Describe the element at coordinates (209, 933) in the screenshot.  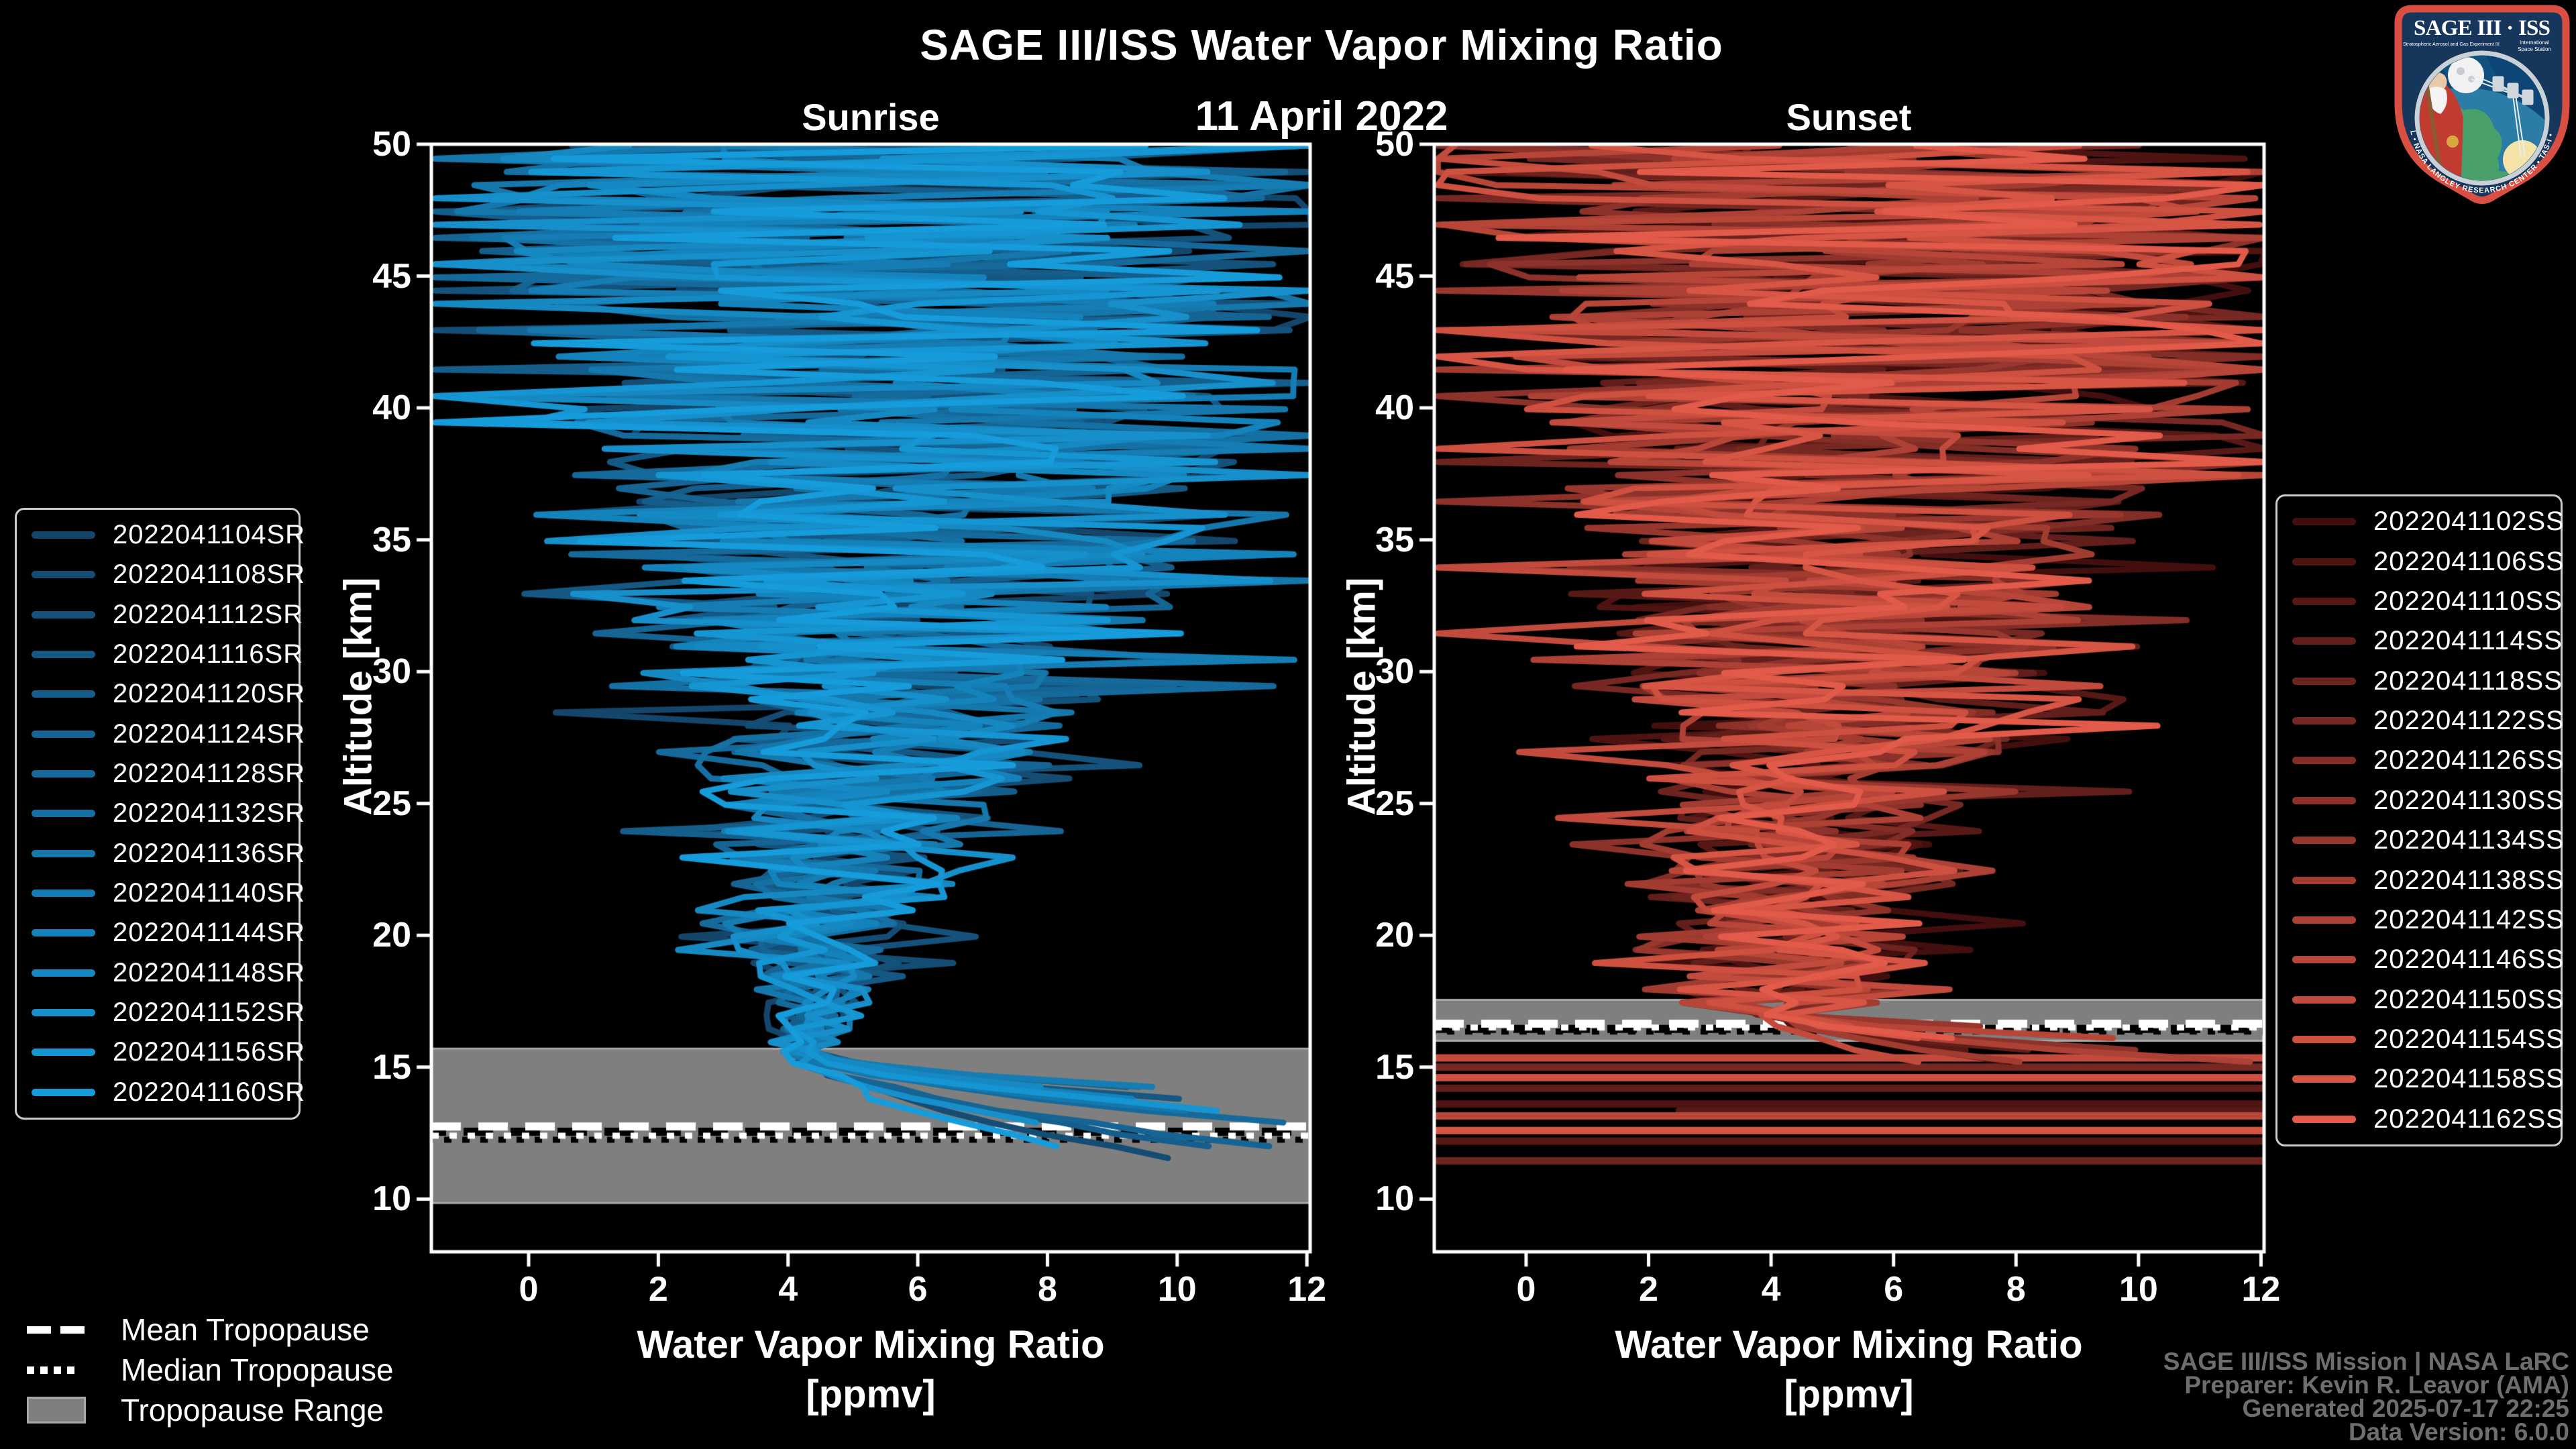
I see `legend-label: 2022041144SR` at that location.